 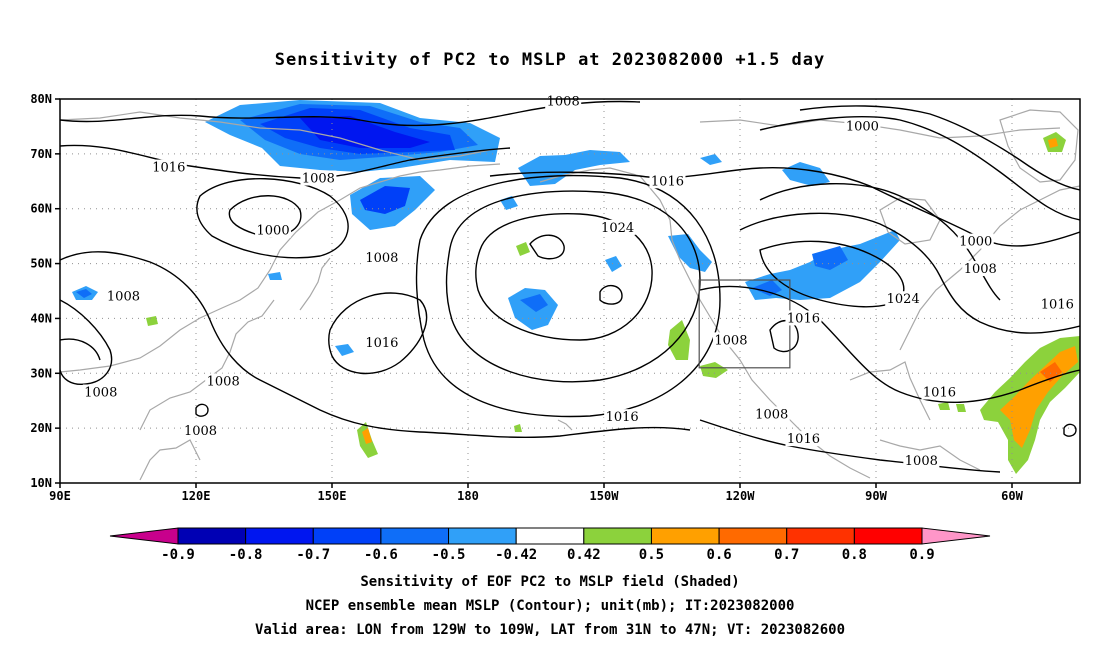 What do you see at coordinates (565, 425) in the screenshot?
I see `coast-hawaii` at bounding box center [565, 425].